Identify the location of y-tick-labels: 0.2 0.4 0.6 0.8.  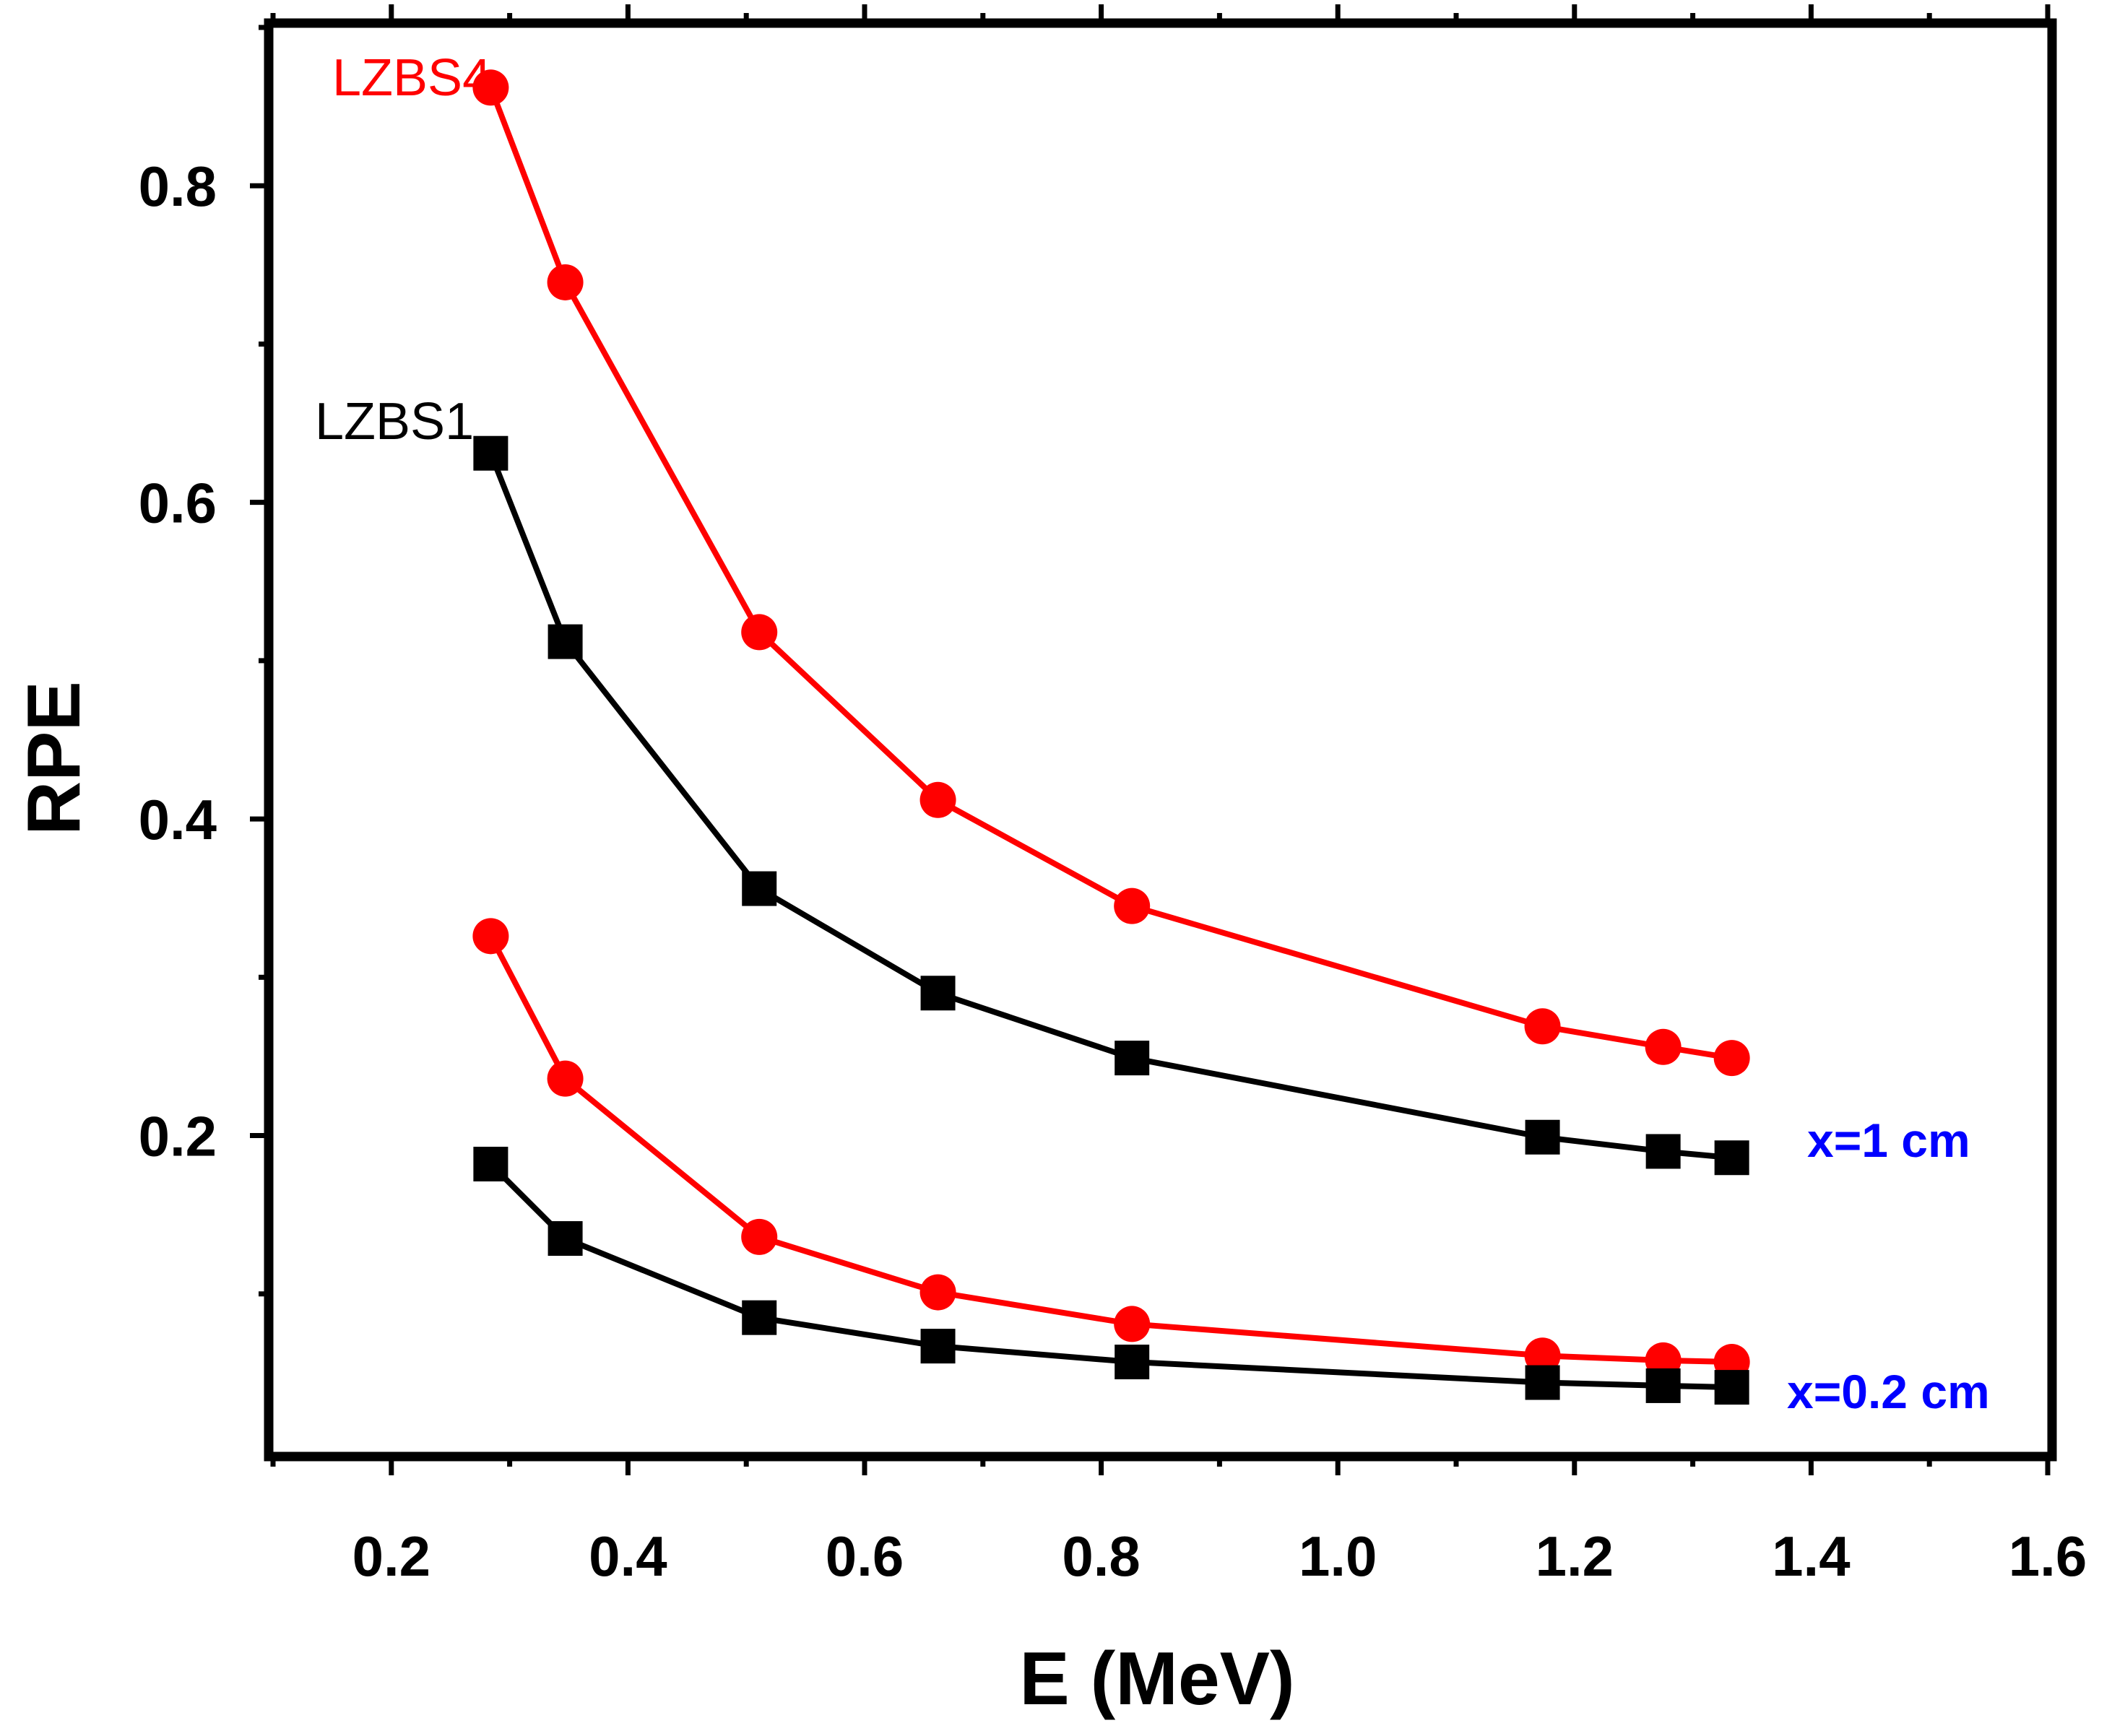
(178, 661).